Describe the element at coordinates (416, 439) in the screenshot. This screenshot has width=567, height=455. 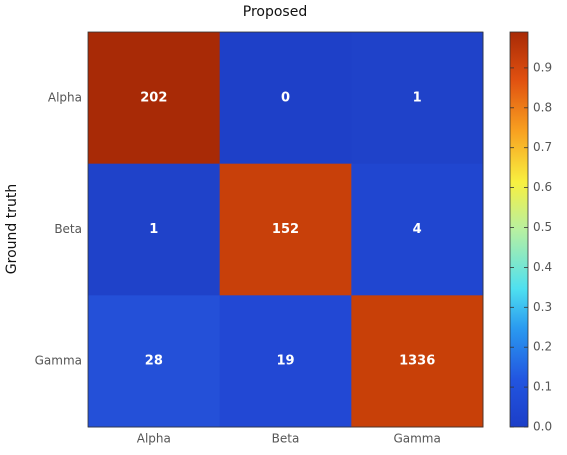
I see `x-tick-label: Gamma` at that location.